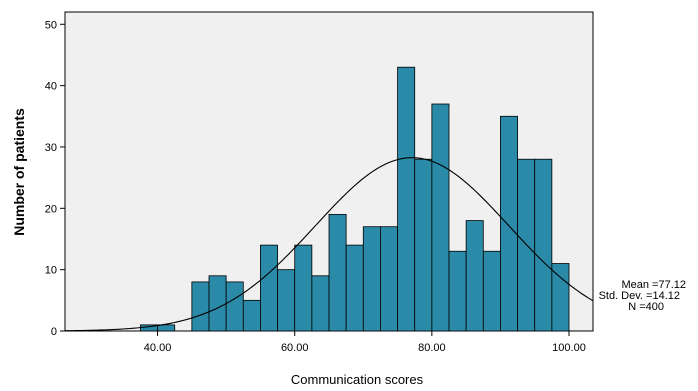 The height and width of the screenshot is (391, 698). What do you see at coordinates (54, 332) in the screenshot?
I see `y-tick-label-0: 0` at bounding box center [54, 332].